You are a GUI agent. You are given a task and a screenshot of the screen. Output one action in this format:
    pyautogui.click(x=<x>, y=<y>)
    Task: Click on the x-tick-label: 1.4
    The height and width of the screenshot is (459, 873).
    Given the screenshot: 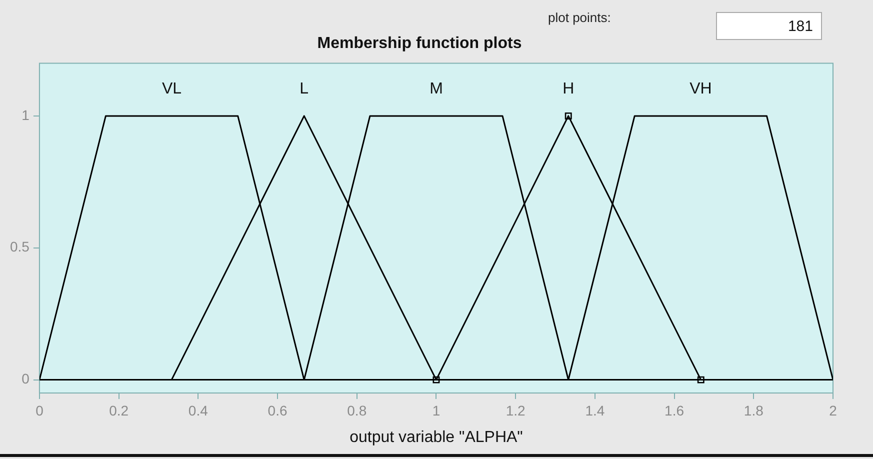 What is the action you would take?
    pyautogui.click(x=595, y=410)
    